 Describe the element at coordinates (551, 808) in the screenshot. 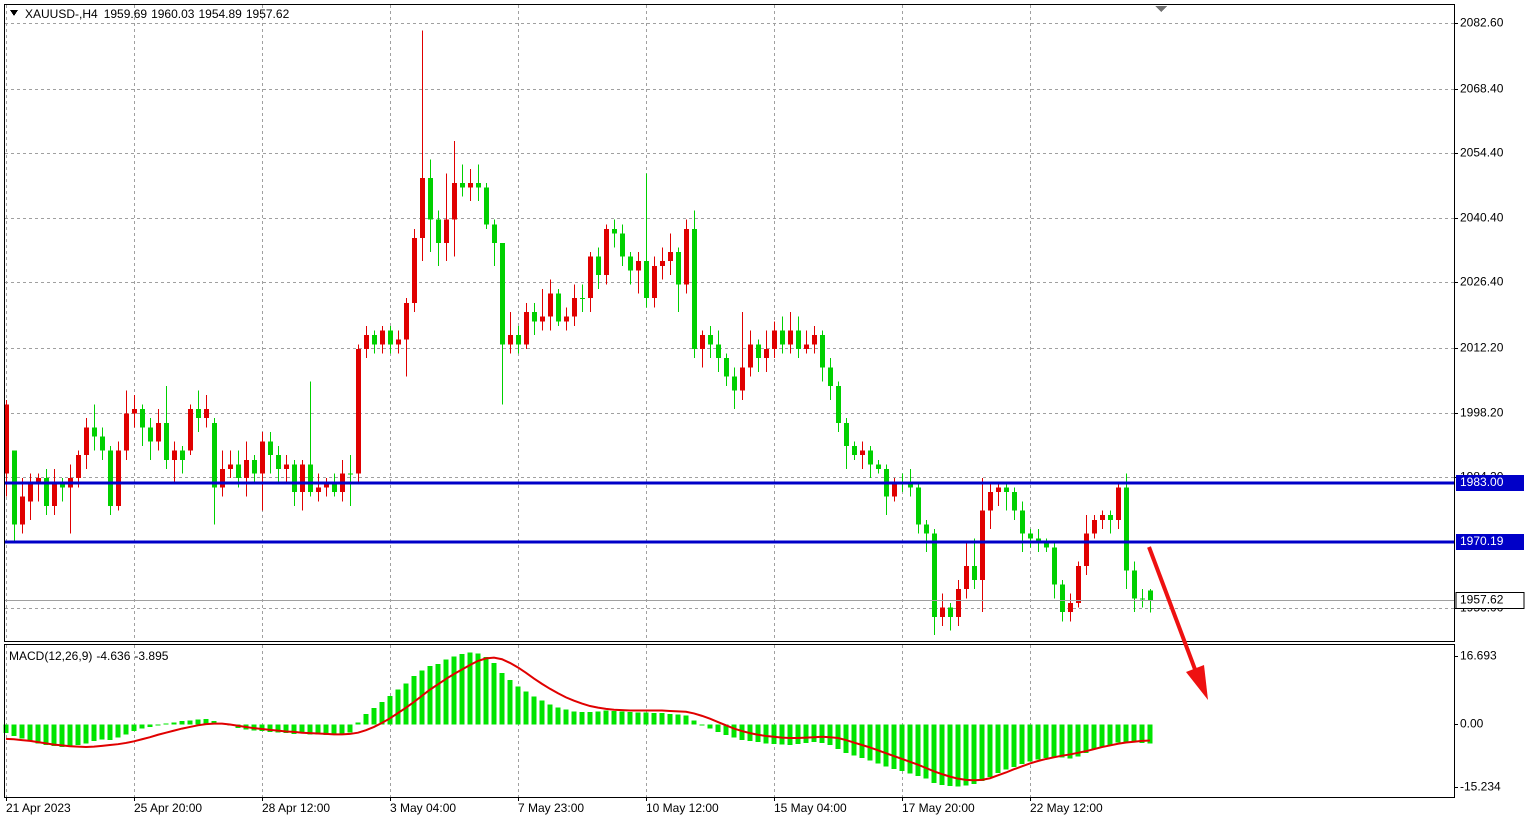

I see `x-tick-label: 7 May 23:00` at that location.